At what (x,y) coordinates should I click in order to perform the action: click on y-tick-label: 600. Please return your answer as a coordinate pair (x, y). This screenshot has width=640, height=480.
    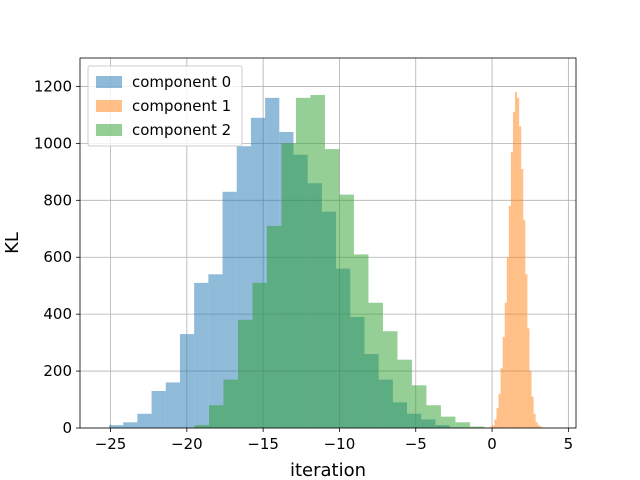
    Looking at the image, I should click on (57, 257).